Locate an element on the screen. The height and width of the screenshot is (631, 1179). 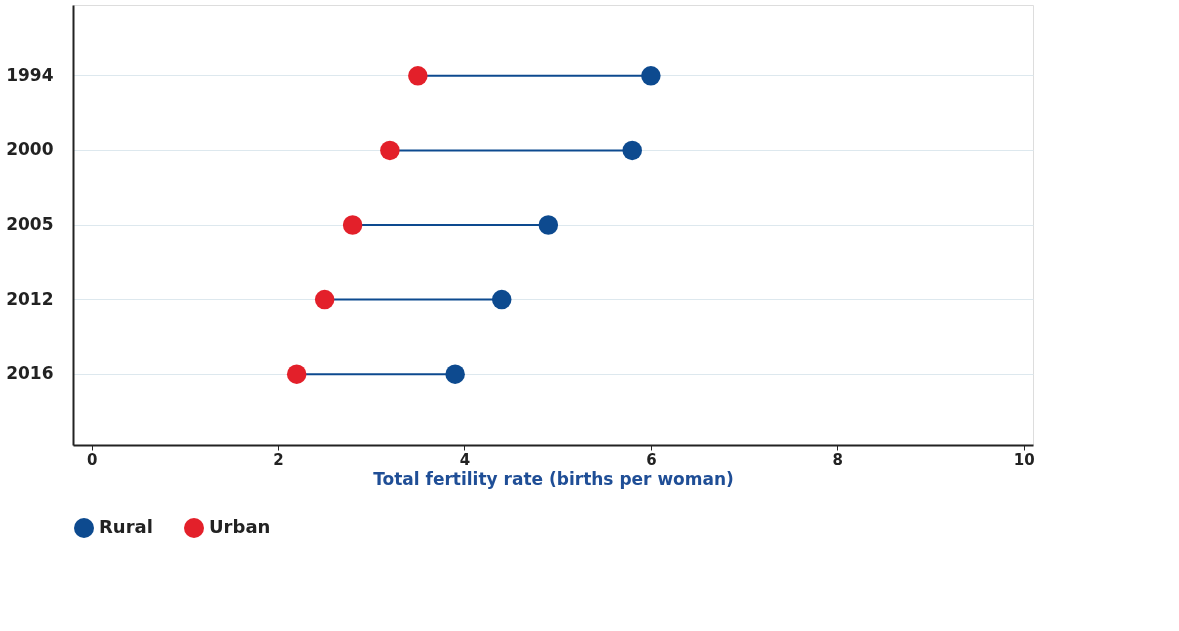
legend-label: Rural is located at coordinates (126, 526).